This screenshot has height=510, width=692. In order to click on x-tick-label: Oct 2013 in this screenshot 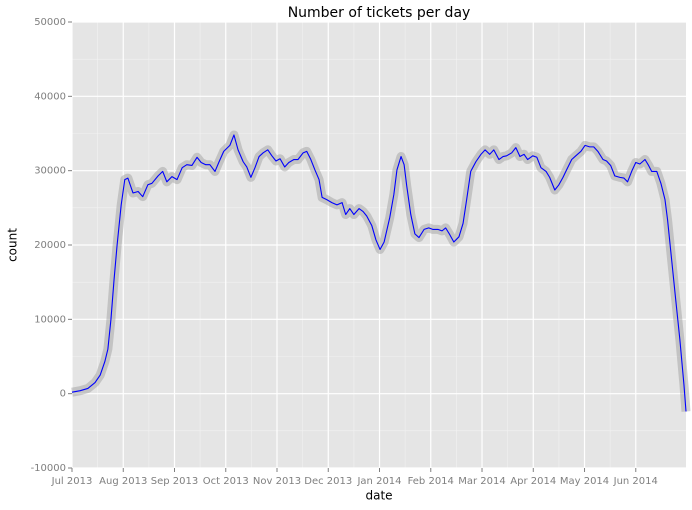, I will do `click(226, 481)`.